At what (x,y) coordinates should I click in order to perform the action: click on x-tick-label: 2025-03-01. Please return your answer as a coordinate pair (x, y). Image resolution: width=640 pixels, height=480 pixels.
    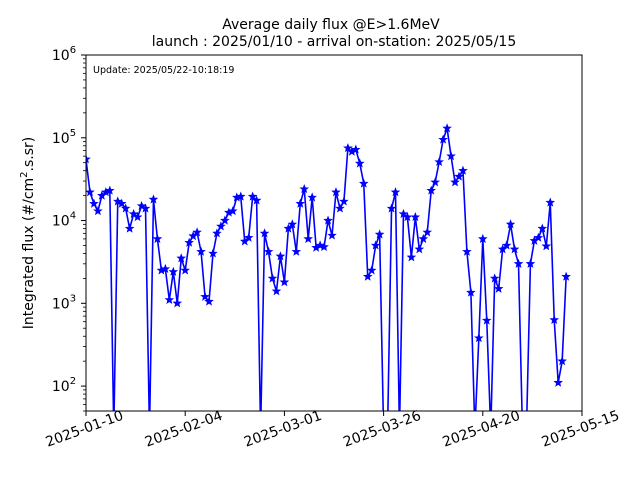
    Looking at the image, I should click on (283, 429).